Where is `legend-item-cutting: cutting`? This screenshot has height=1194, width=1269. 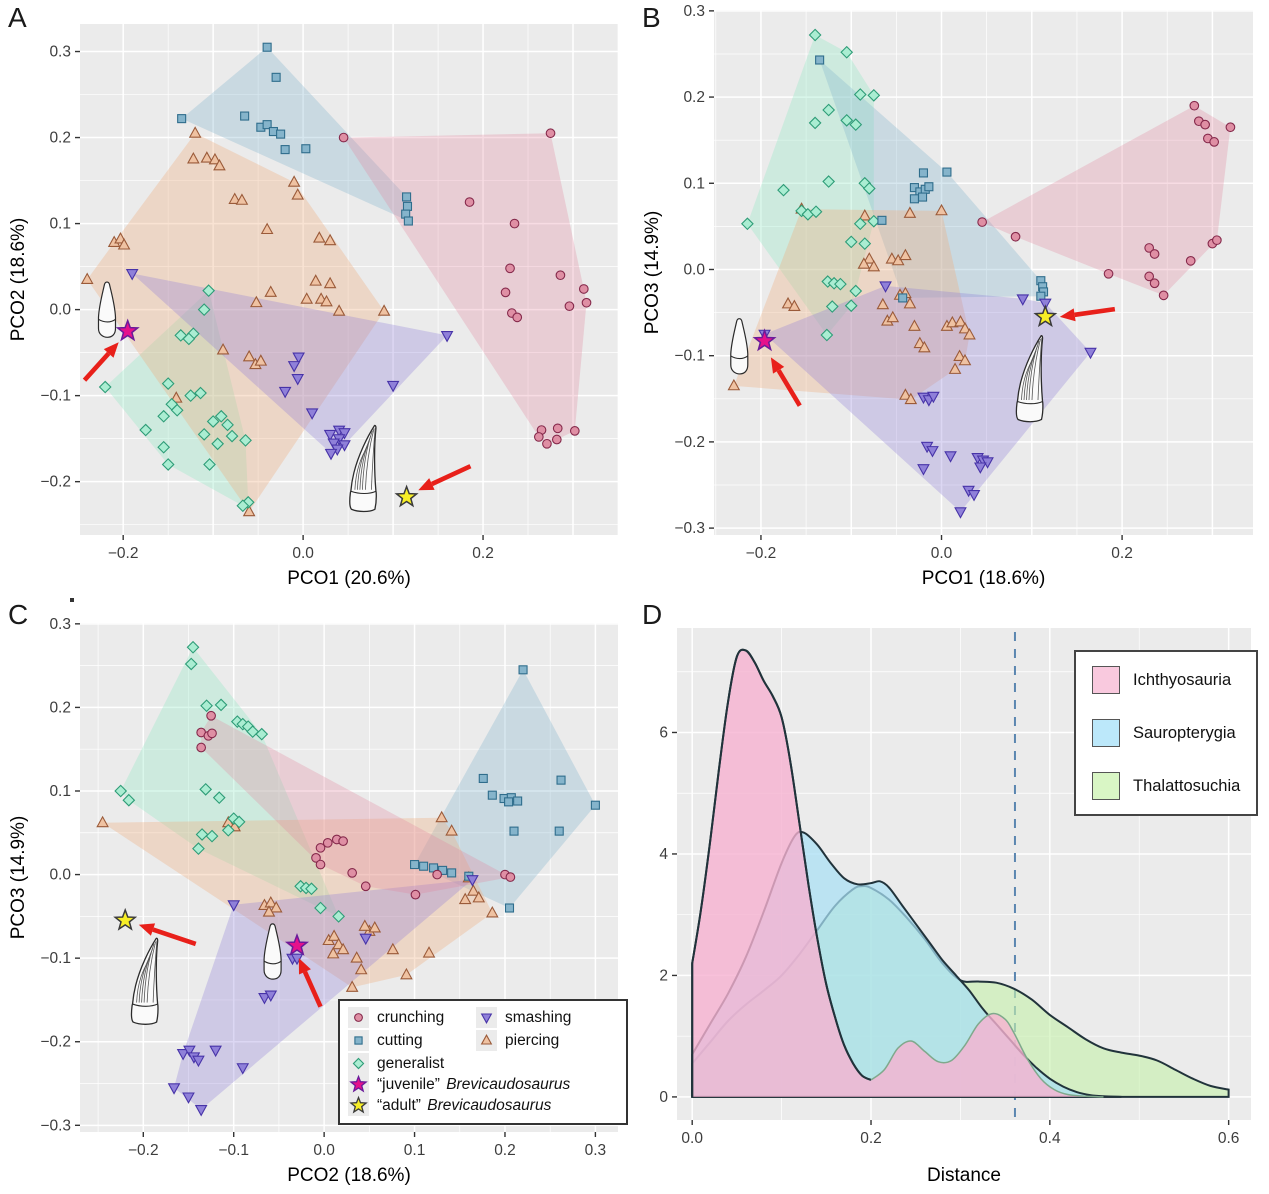
legend-item-cutting: cutting is located at coordinates (412, 1040).